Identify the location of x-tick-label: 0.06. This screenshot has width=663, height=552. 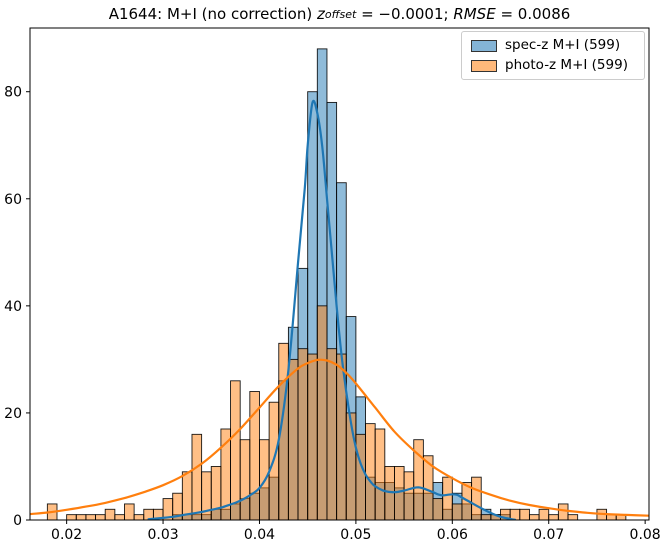
(452, 535).